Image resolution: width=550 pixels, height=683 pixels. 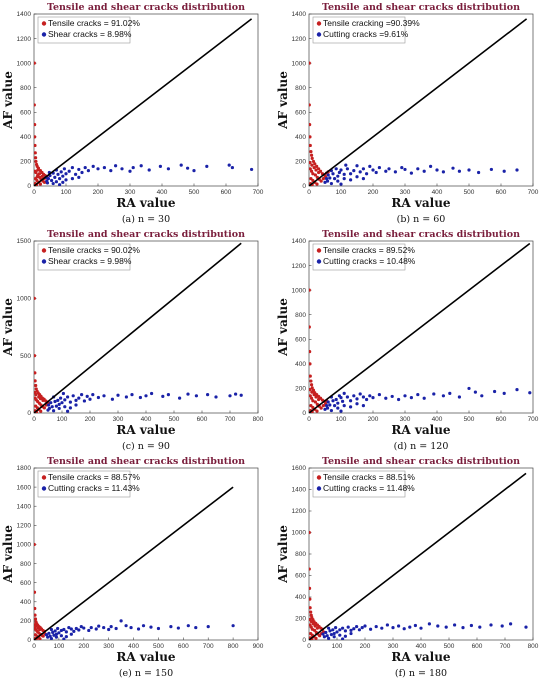 I want to click on legend-marker-tensile, so click(x=44, y=477).